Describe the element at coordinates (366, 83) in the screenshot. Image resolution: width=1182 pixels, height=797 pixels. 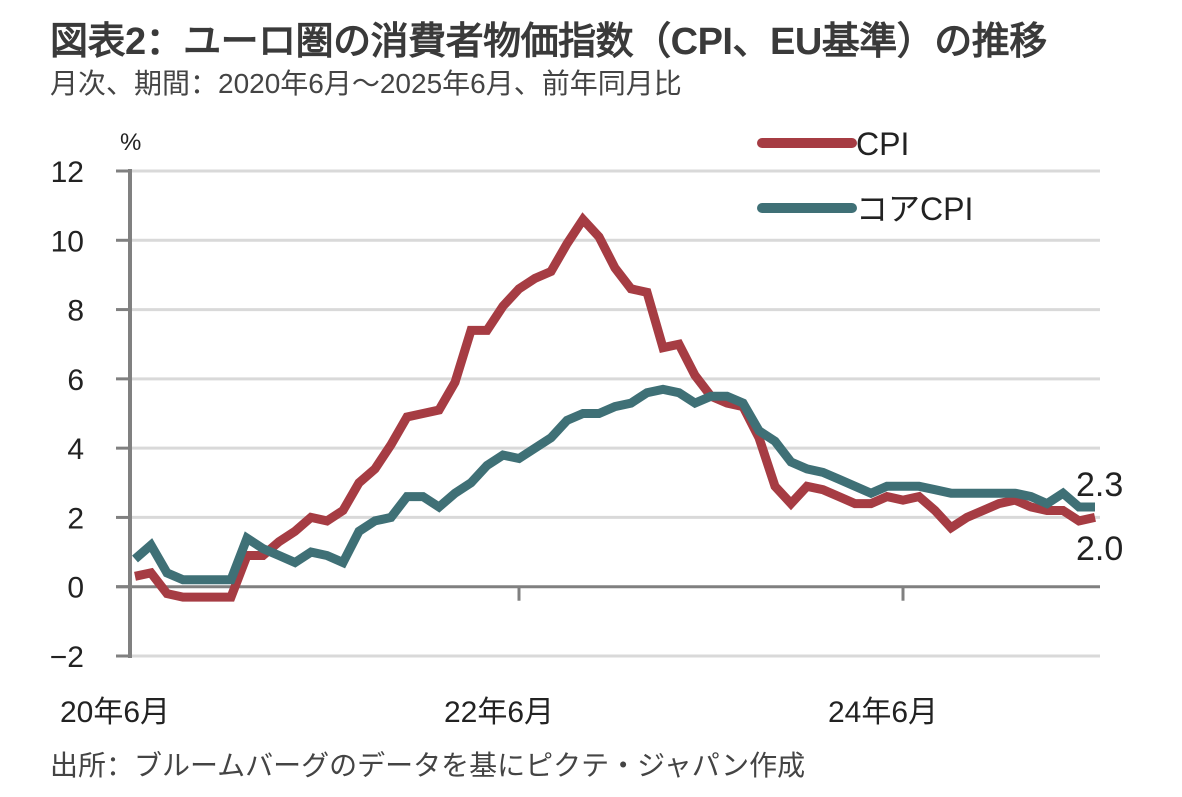
I see `chart-subtitle: 月次、期間：2020年6月～2025年6月、前年同月比` at that location.